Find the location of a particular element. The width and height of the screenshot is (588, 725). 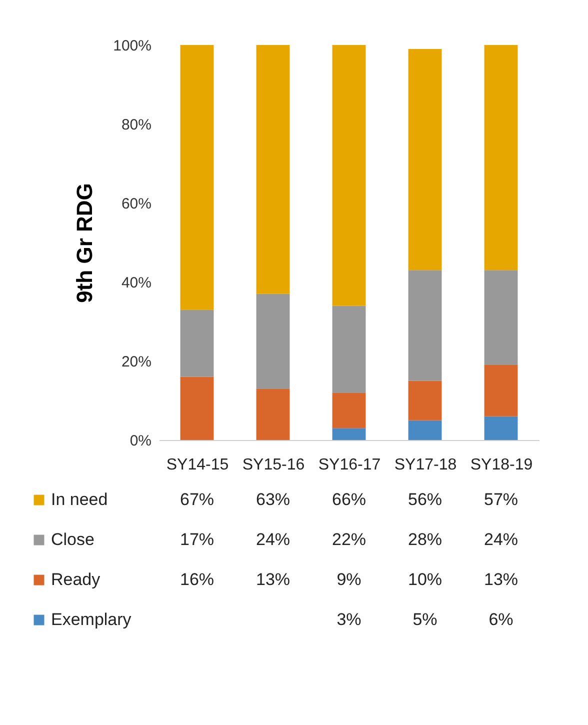

x-tick-label: SY18-19 is located at coordinates (501, 465).